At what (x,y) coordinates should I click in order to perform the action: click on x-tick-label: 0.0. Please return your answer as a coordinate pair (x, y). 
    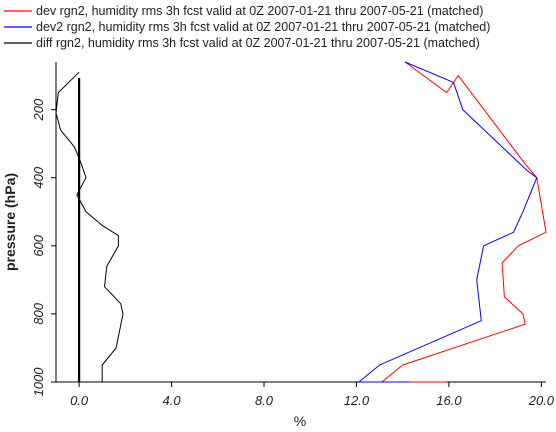
    Looking at the image, I should click on (79, 400).